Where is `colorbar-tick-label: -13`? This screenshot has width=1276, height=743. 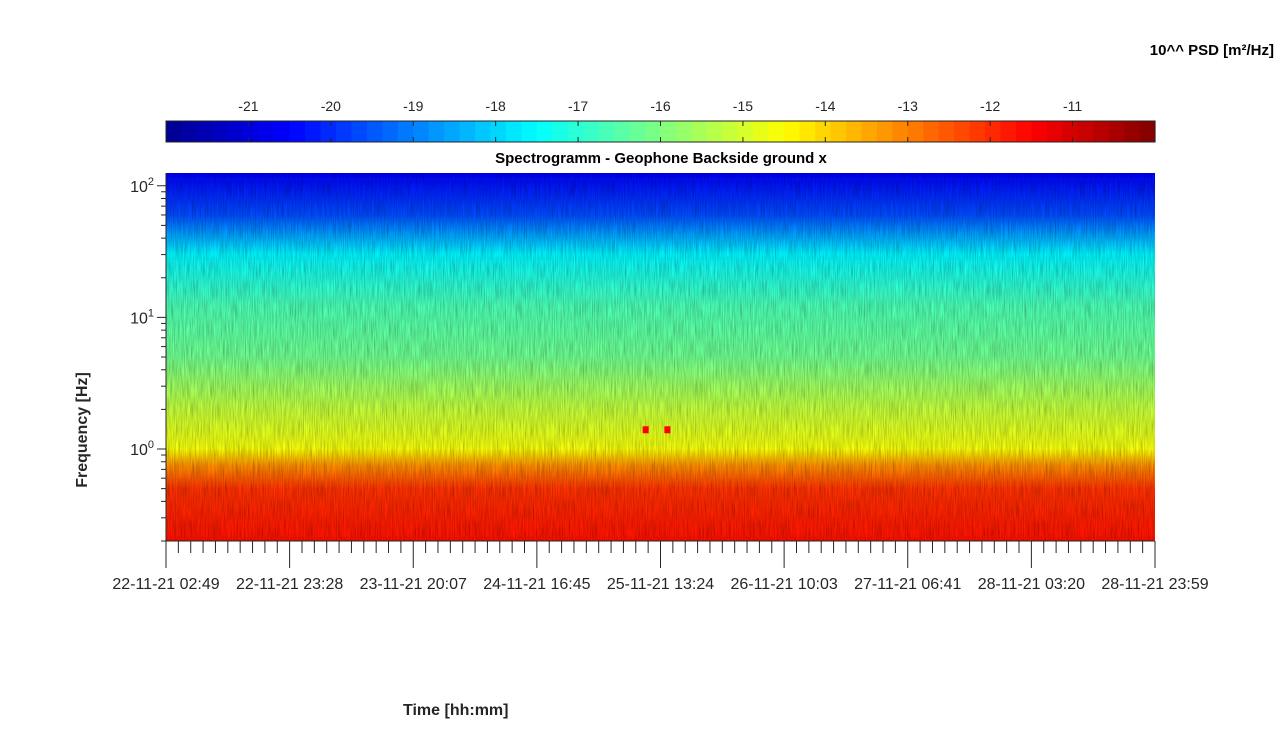
colorbar-tick-label: -13 is located at coordinates (908, 106).